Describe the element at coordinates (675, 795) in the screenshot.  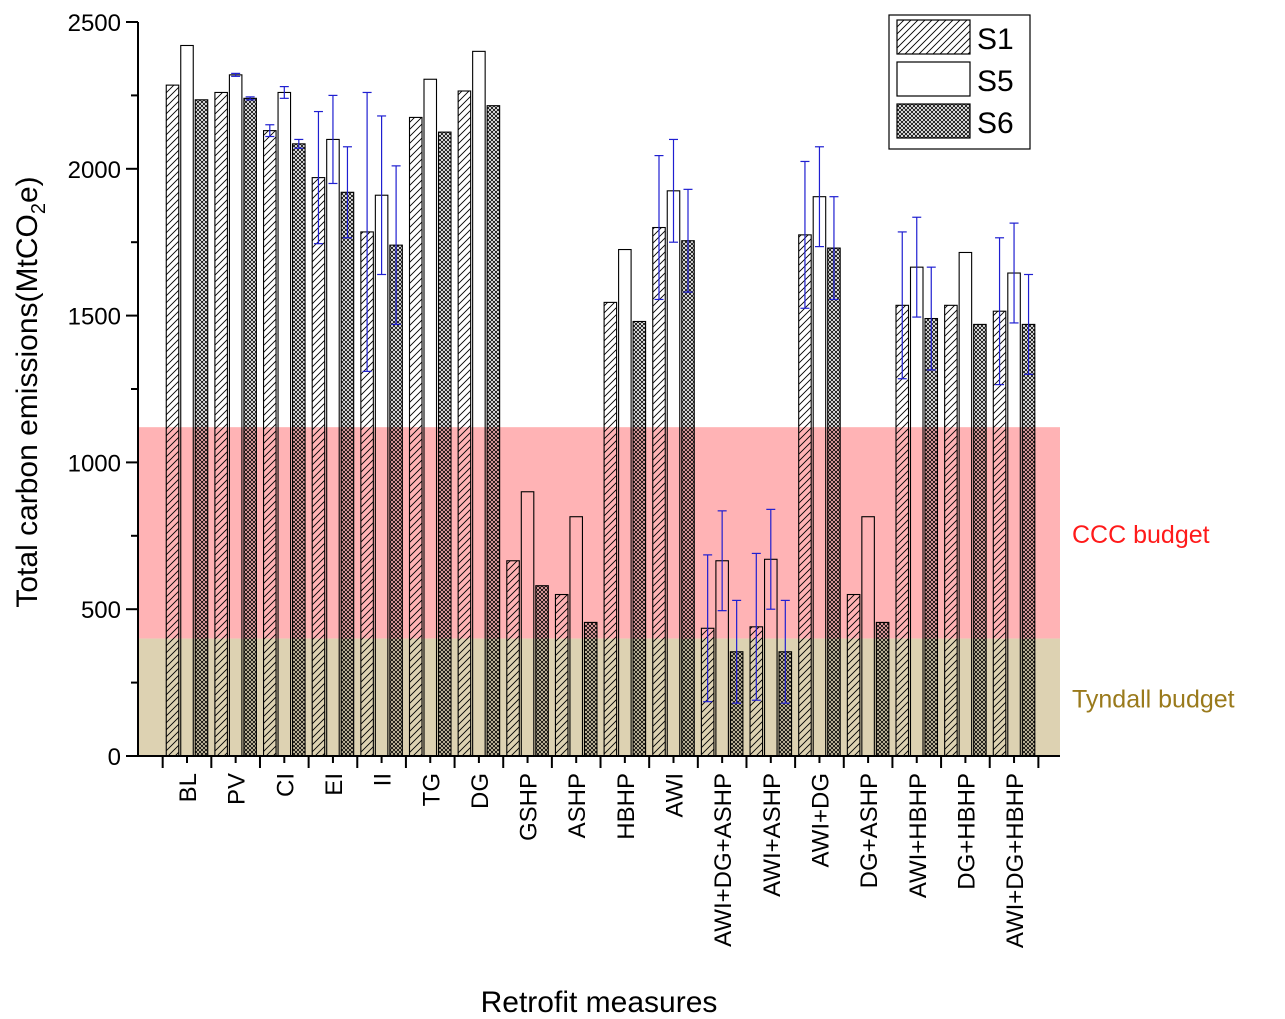
I see `x-tick-label: AWI` at that location.